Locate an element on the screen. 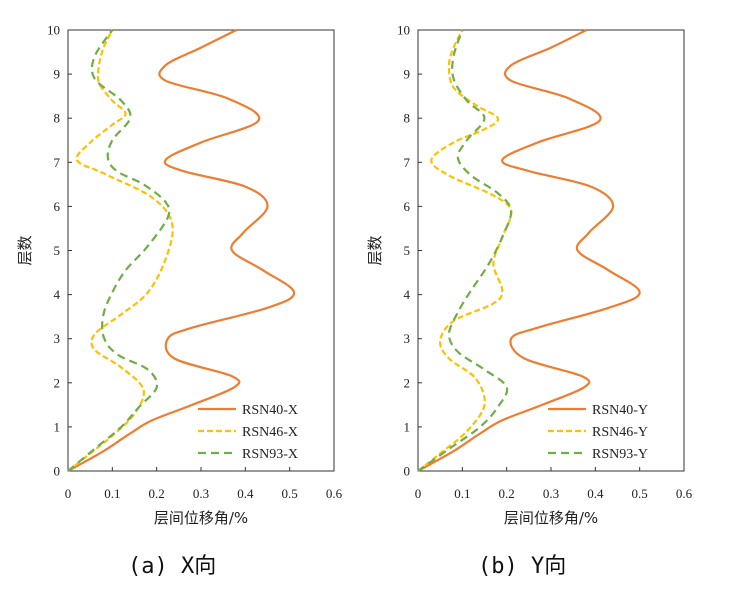 This screenshot has height=614, width=731. caption-b: (b) Y向 is located at coordinates (522, 566).